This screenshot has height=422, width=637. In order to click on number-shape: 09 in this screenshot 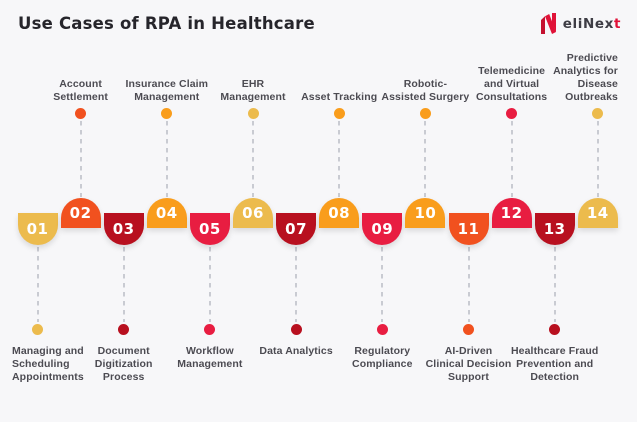, I will do `click(382, 229)`.